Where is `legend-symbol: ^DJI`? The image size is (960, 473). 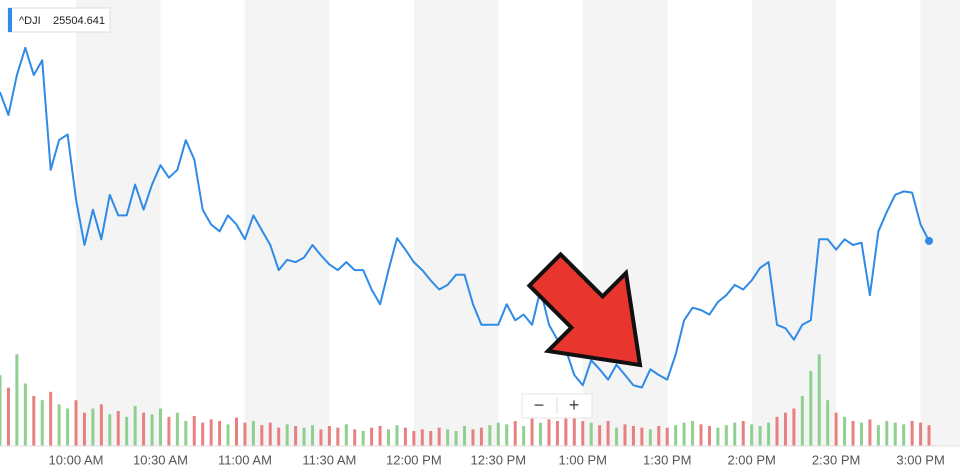 legend-symbol: ^DJI is located at coordinates (30, 21).